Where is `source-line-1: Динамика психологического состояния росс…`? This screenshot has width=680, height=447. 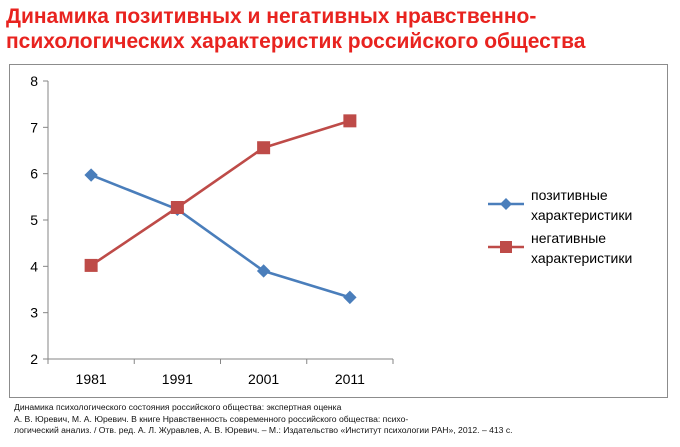
source-line-1: Динамика психологического состояния росс… is located at coordinates (178, 407).